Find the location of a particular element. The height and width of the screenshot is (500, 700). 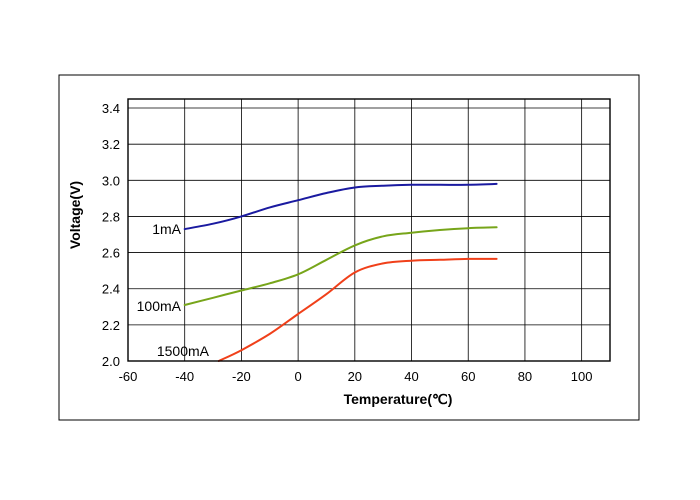

y-tick-label: 2.8 is located at coordinates (111, 216).